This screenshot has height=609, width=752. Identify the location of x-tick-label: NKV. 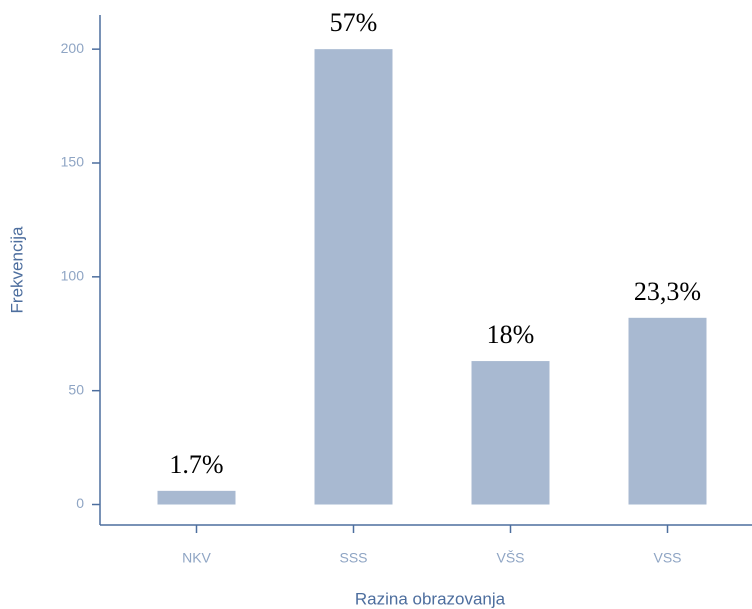
(196, 558).